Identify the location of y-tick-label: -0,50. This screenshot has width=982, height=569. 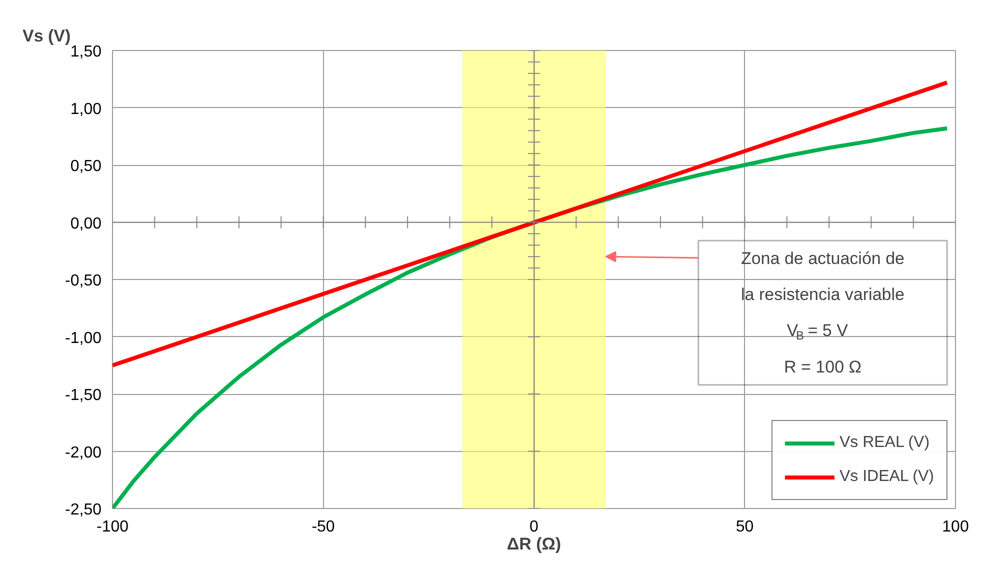
(83, 281).